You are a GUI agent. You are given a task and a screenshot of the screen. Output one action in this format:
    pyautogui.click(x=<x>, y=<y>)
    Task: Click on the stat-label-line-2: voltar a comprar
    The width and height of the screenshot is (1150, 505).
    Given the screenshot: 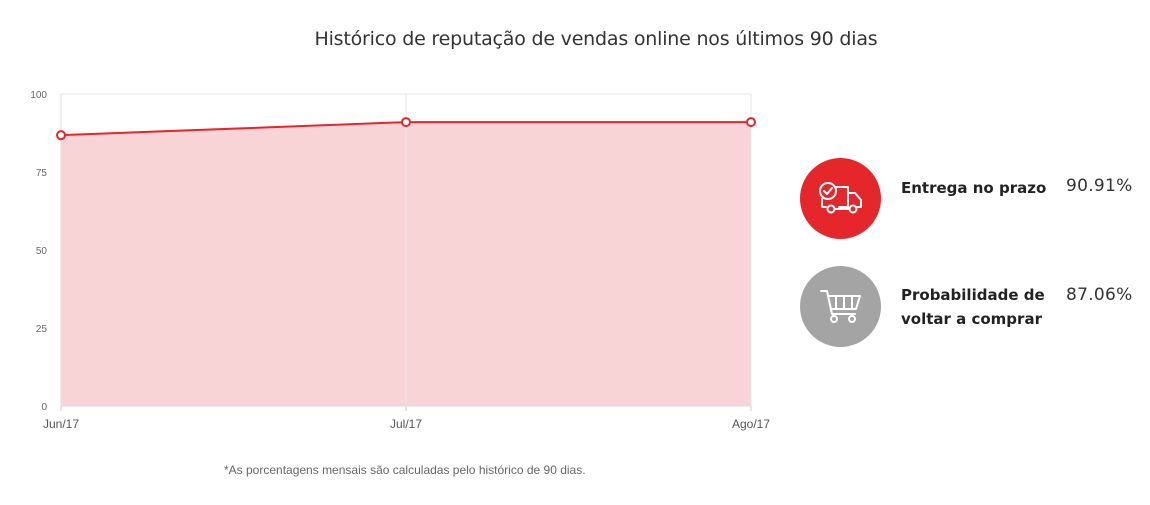 What is the action you would take?
    pyautogui.click(x=971, y=319)
    